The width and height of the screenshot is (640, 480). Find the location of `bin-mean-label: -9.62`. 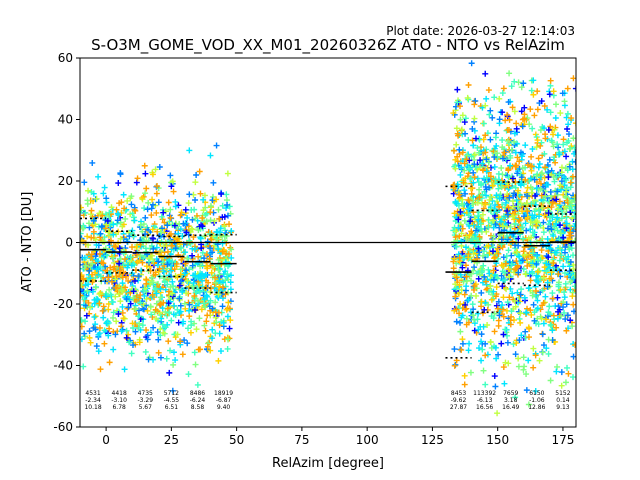

bin-mean-label: -9.62 is located at coordinates (459, 400).